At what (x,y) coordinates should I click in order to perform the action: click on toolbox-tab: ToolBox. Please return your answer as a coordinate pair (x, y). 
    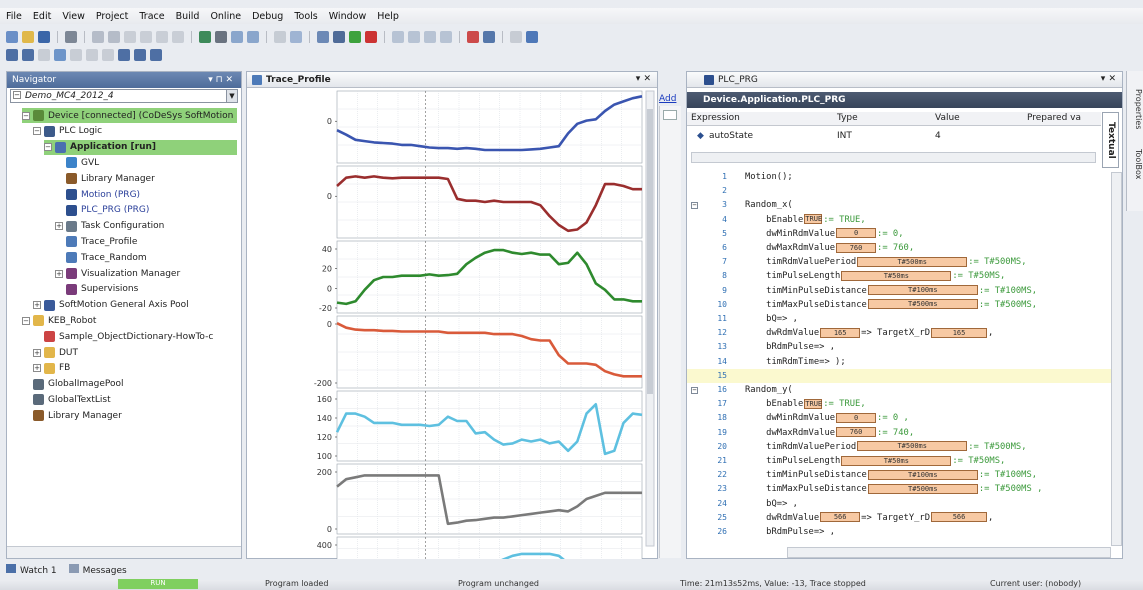
    Looking at the image, I should click on (1138, 164).